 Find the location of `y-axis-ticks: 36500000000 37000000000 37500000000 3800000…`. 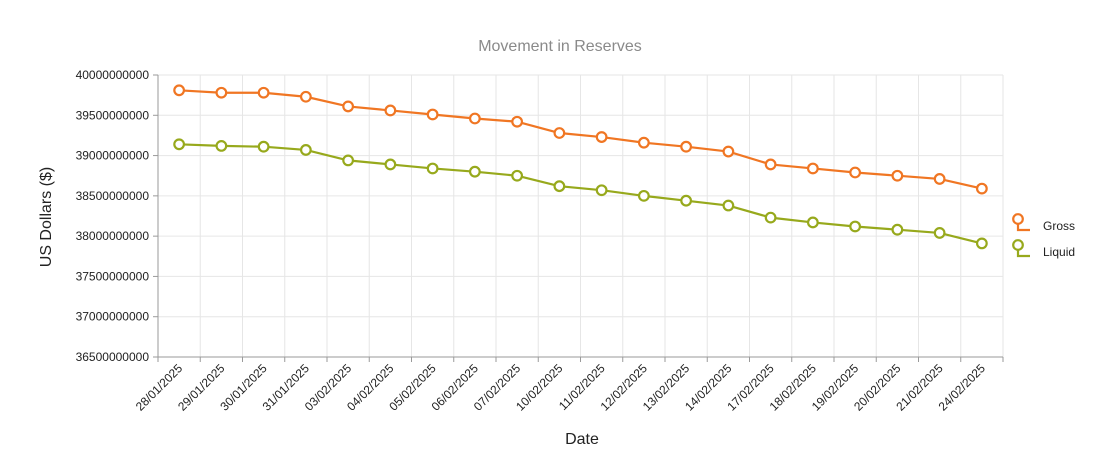

y-axis-ticks: 36500000000 37000000000 37500000000 3800000… is located at coordinates (117, 216).